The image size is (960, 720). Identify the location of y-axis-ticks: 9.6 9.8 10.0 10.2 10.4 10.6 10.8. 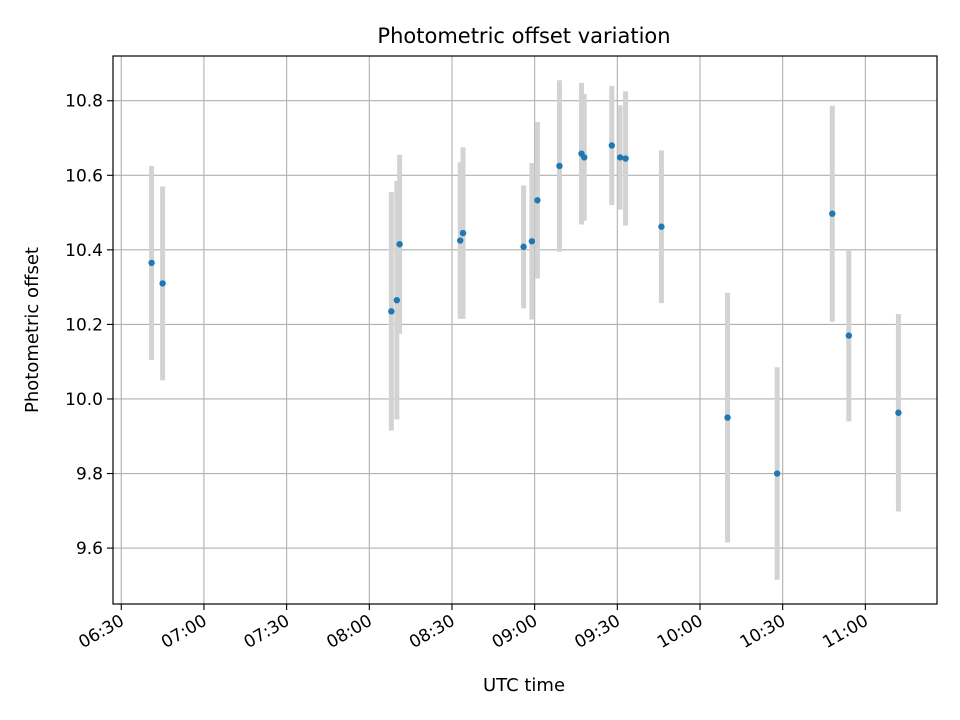
(89, 325).